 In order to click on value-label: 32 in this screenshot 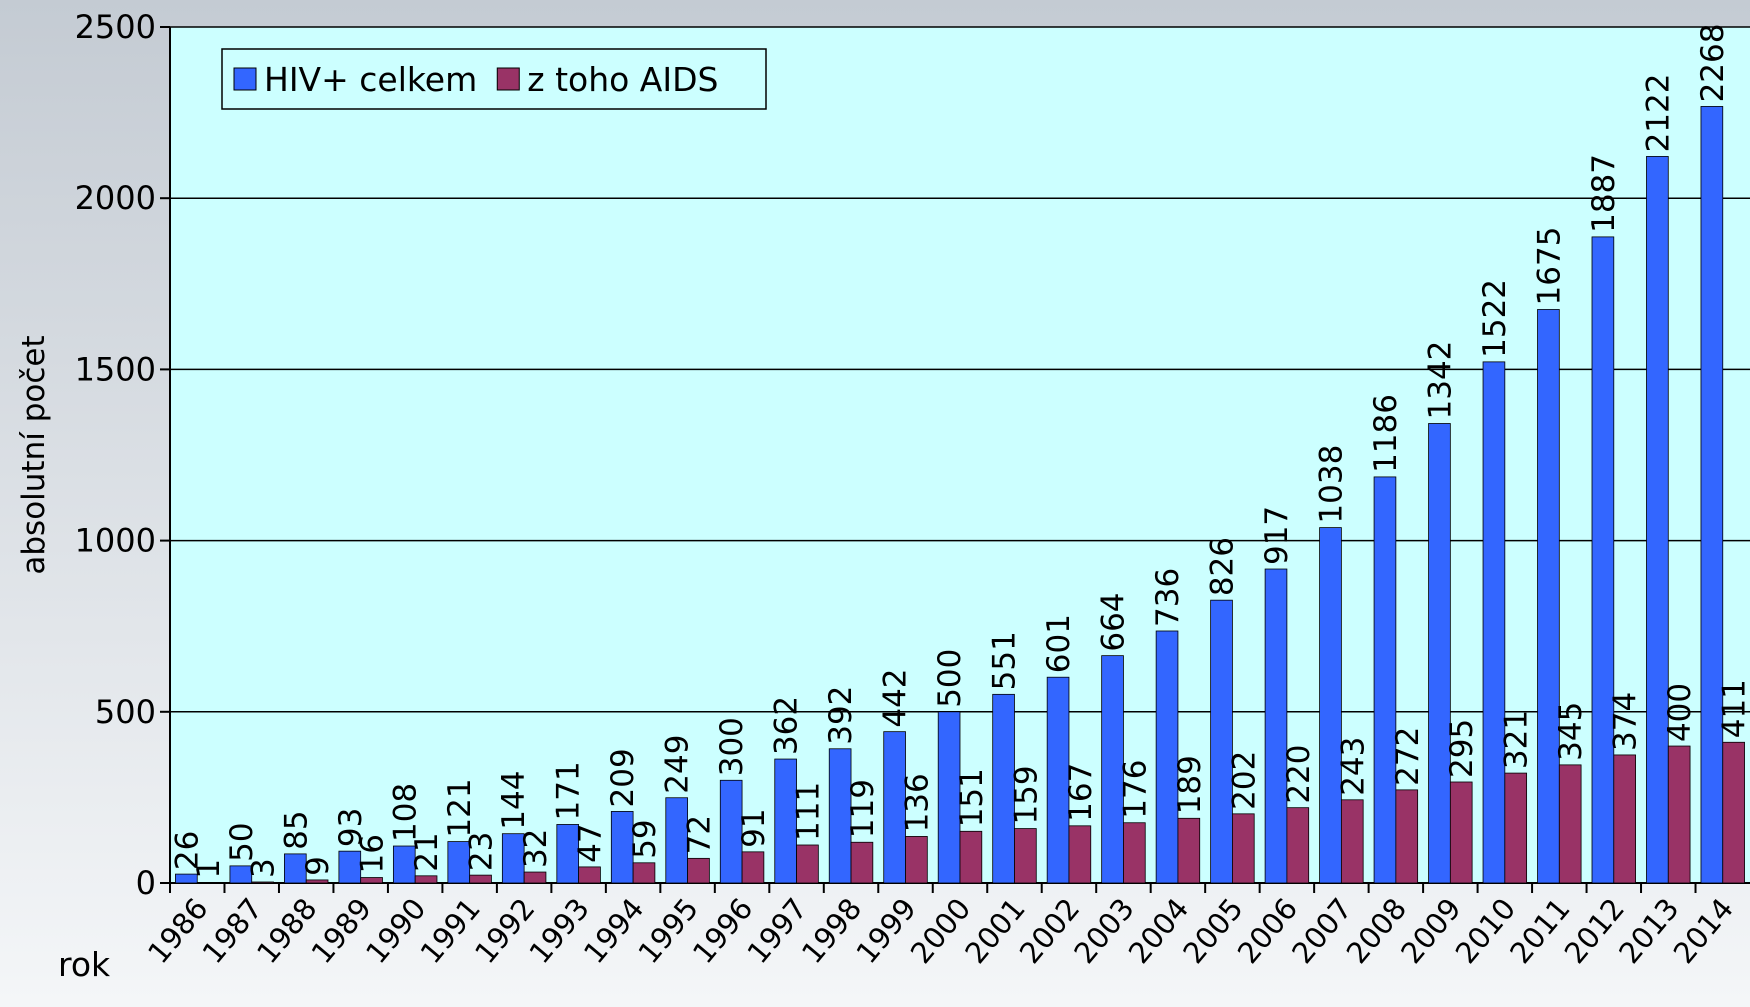, I will do `click(536, 848)`.